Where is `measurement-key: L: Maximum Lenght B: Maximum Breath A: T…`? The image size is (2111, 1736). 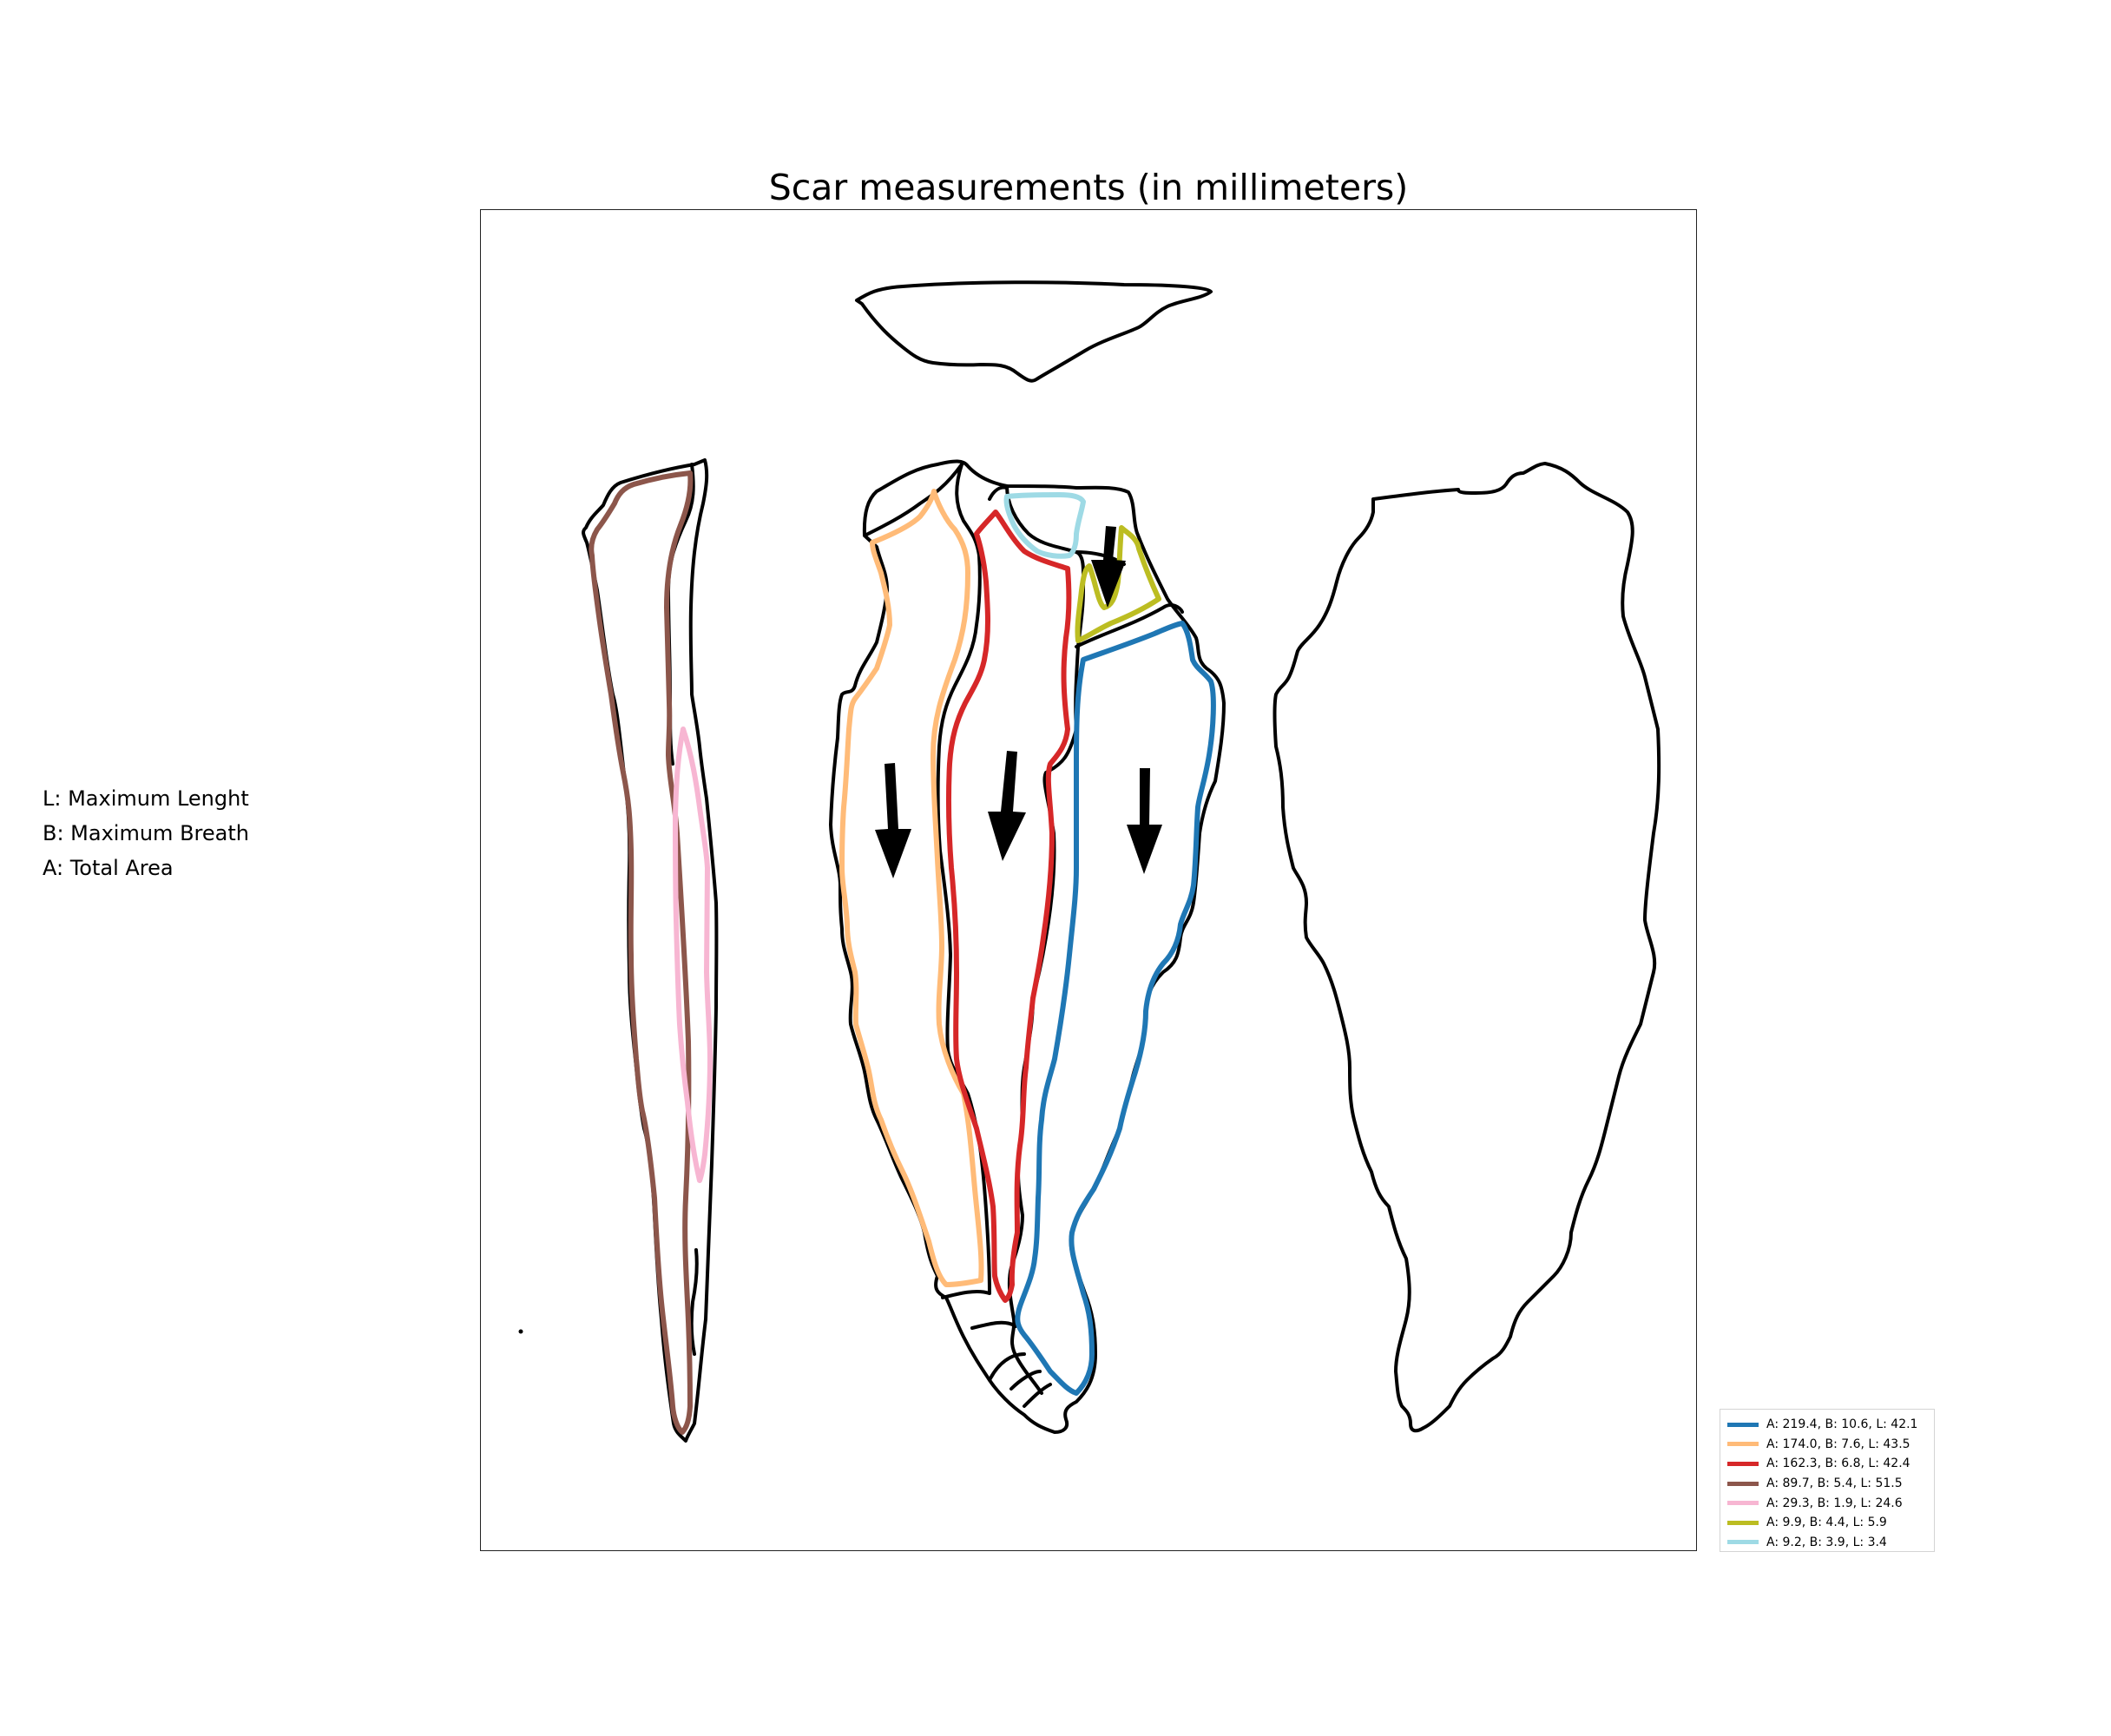 measurement-key: L: Maximum Lenght B: Maximum Breath A: T… is located at coordinates (146, 833).